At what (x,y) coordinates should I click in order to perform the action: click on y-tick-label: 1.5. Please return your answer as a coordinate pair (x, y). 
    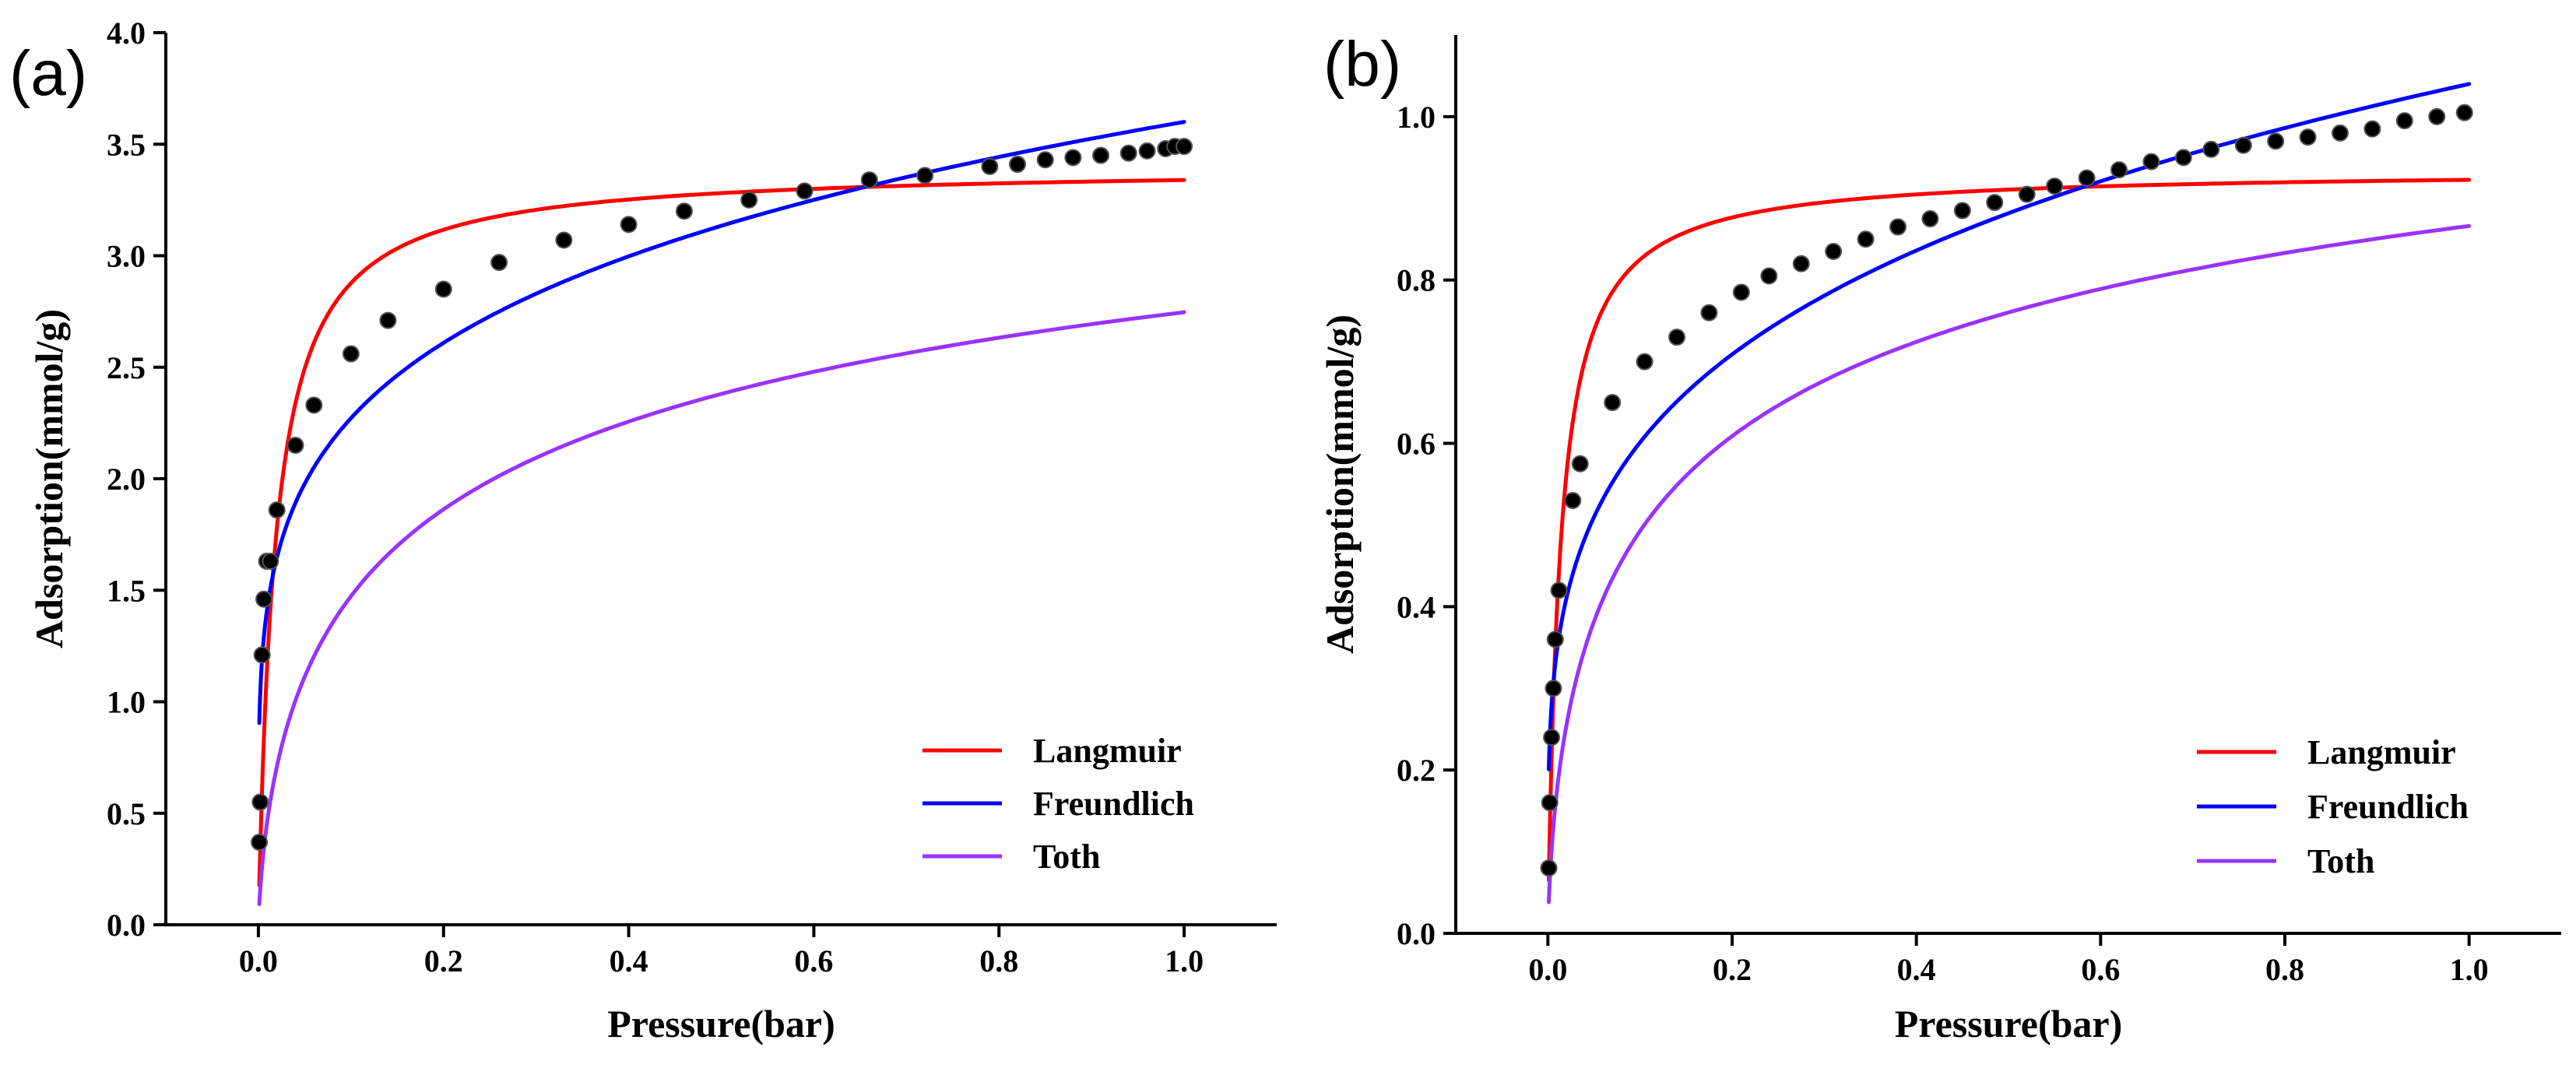
    Looking at the image, I should click on (127, 590).